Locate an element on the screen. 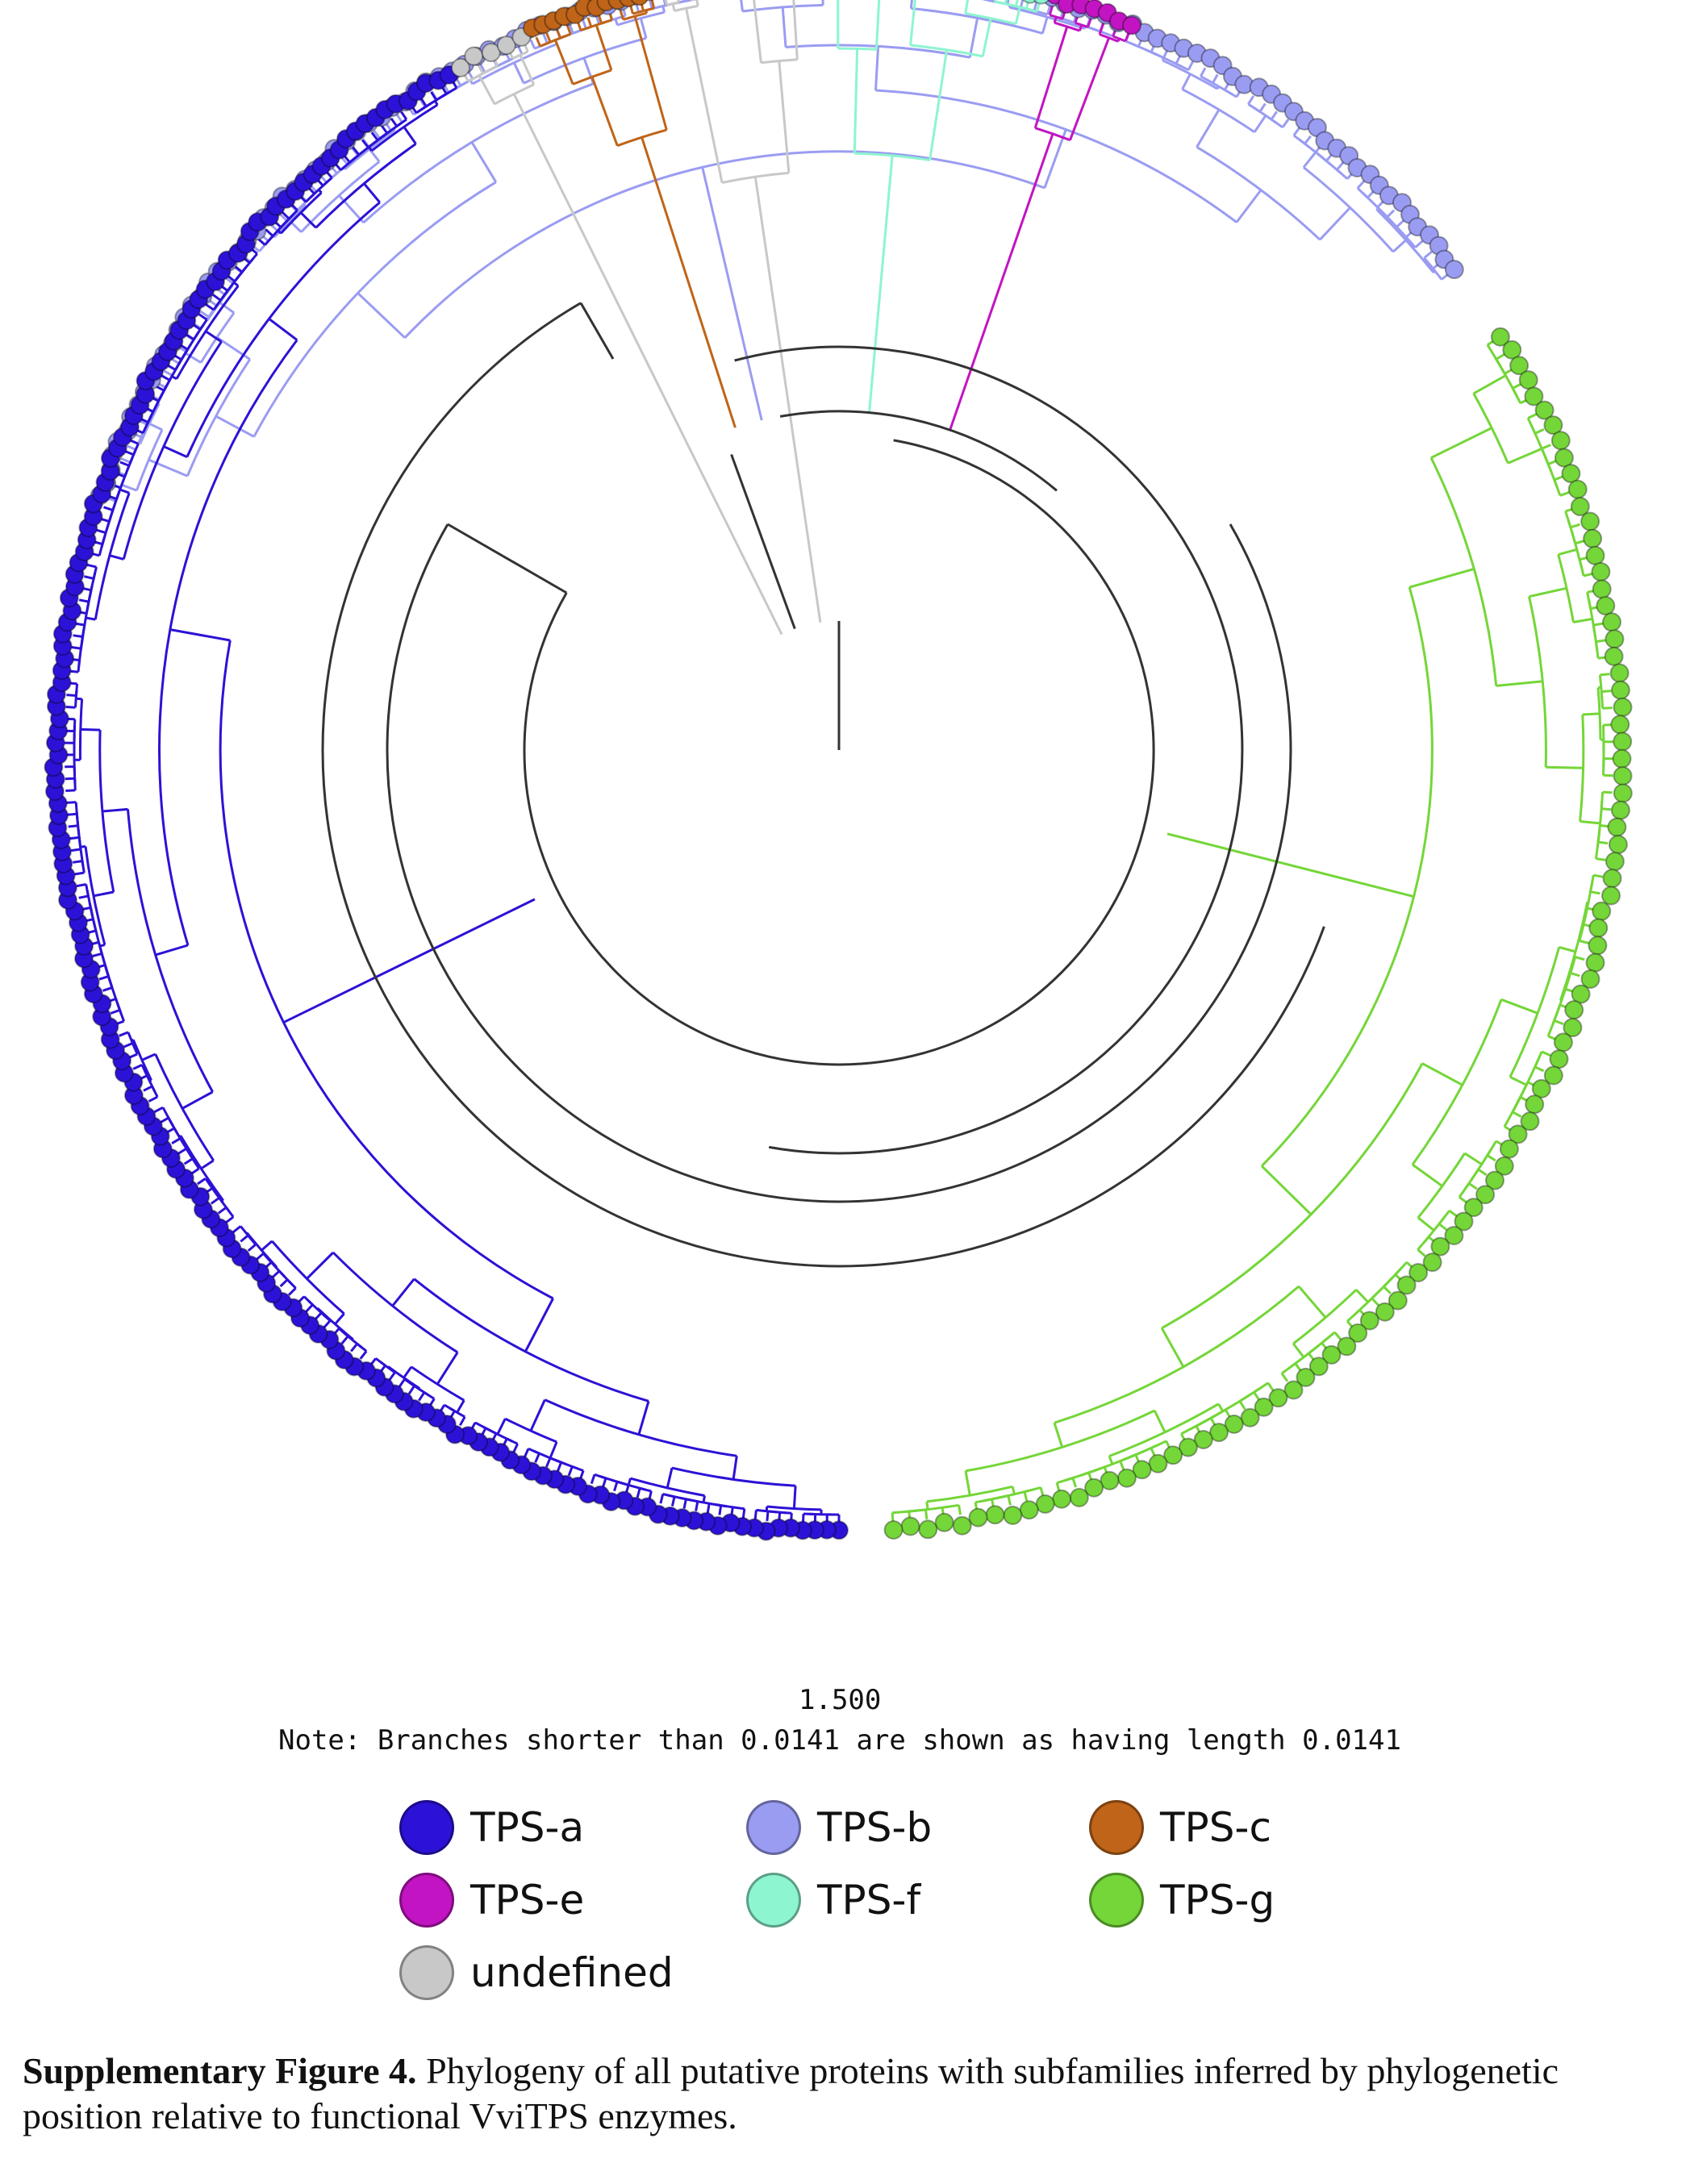 Image resolution: width=1686 pixels, height=2184 pixels. legend-swatch-tps-c is located at coordinates (1116, 1827).